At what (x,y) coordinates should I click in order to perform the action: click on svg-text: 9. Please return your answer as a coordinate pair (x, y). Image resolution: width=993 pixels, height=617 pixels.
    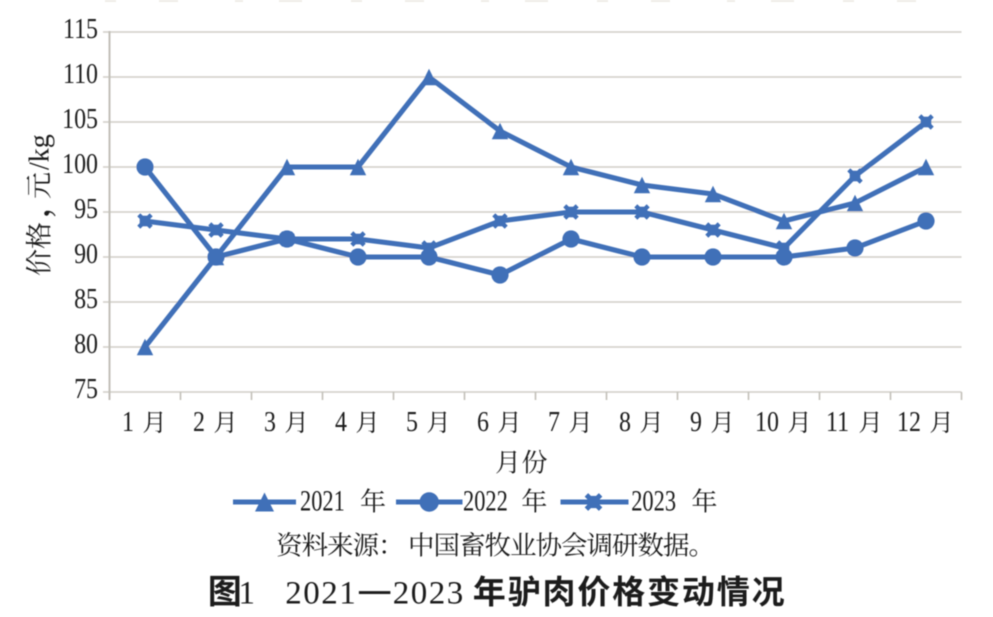
    Looking at the image, I should click on (696, 421).